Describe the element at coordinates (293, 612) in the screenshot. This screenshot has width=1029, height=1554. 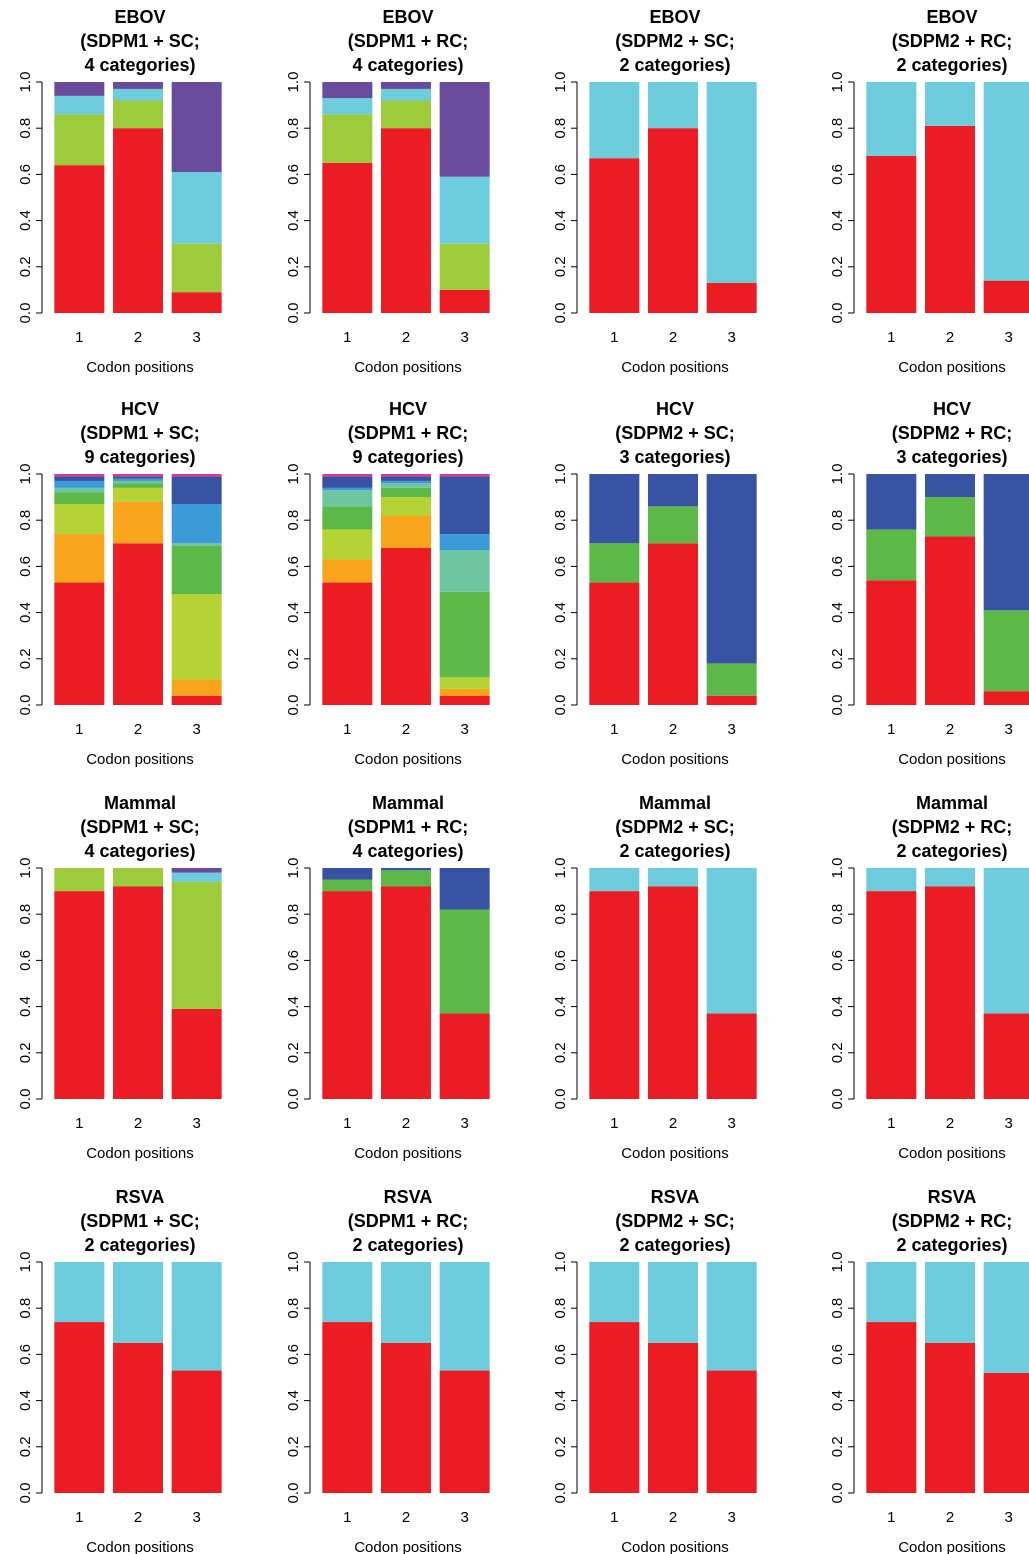
I see `y-tick-label: 0.4` at that location.